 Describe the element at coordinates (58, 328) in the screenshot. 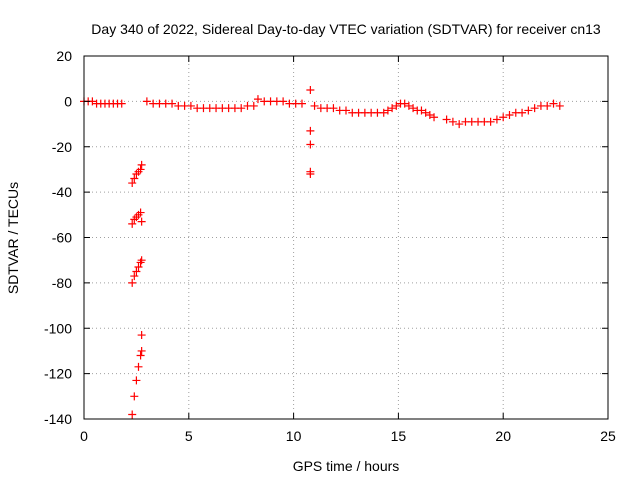

I see `y-tick-label: -100` at that location.